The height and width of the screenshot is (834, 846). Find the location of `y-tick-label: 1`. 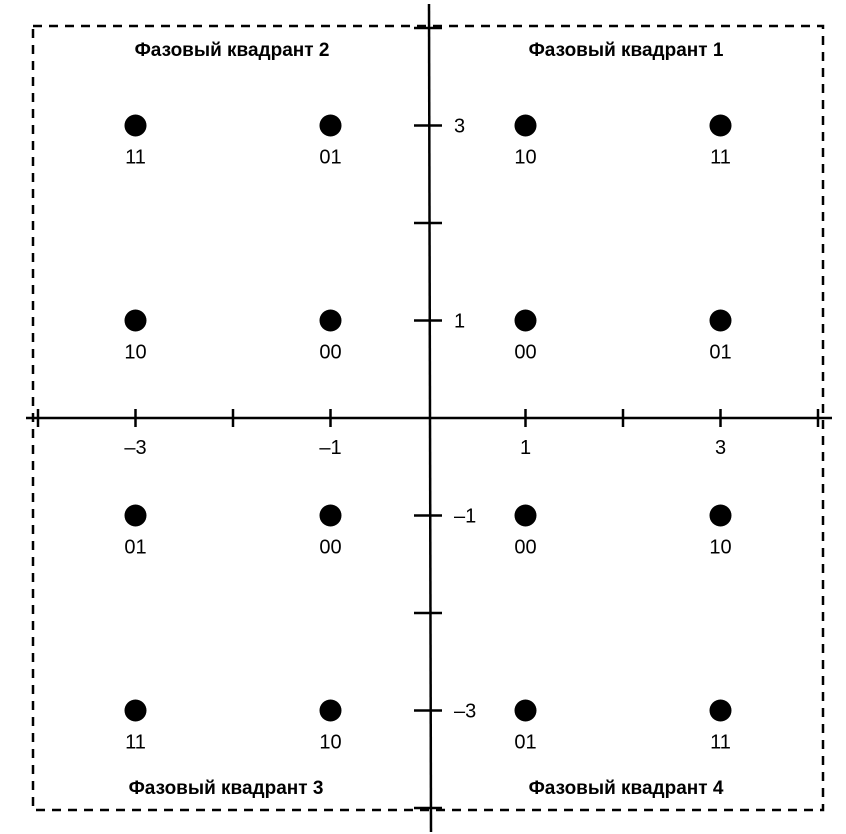

y-tick-label: 1 is located at coordinates (459, 322).